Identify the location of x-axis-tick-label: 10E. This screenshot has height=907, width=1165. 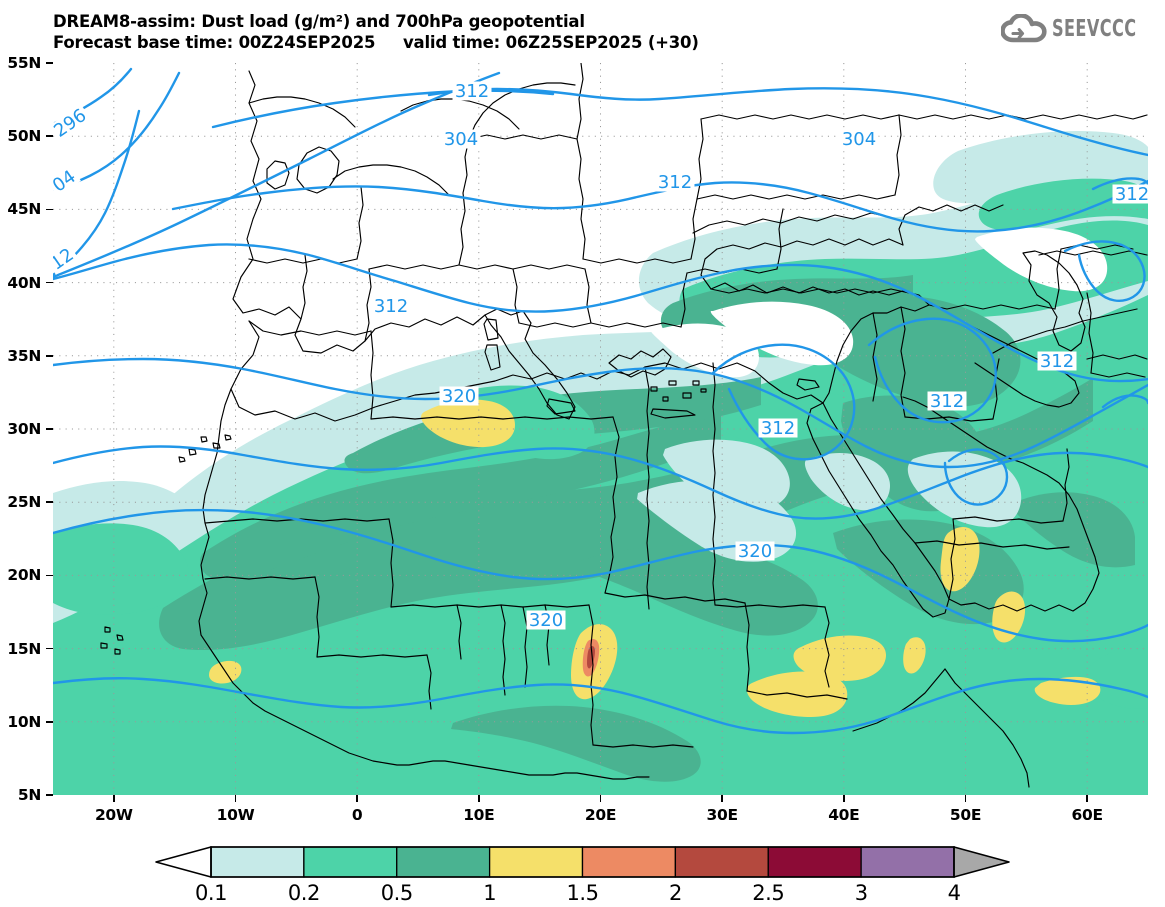
(479, 815).